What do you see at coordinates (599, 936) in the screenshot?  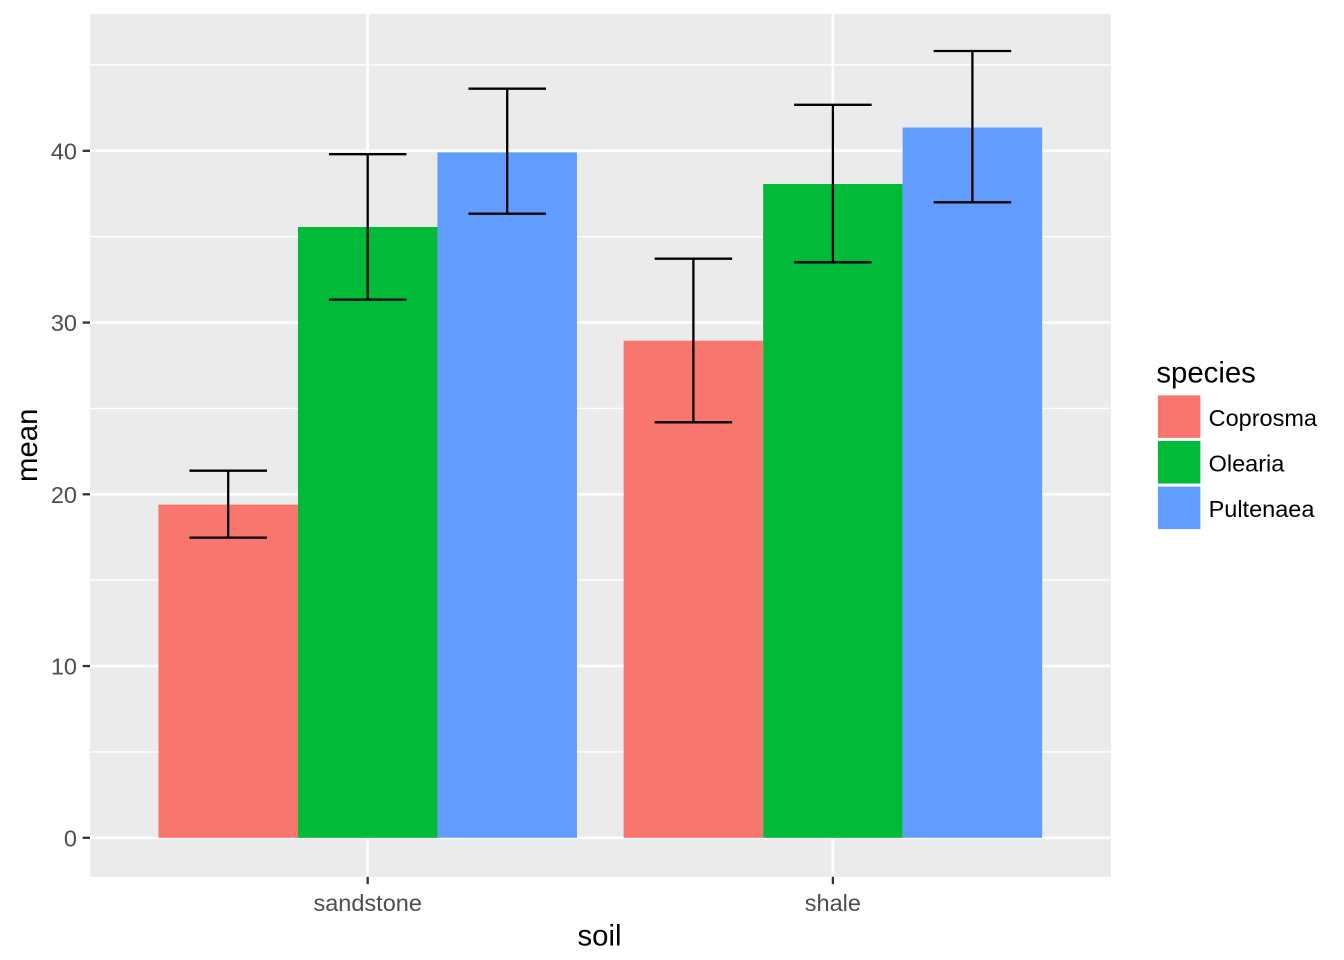 I see `svg-text: soil` at bounding box center [599, 936].